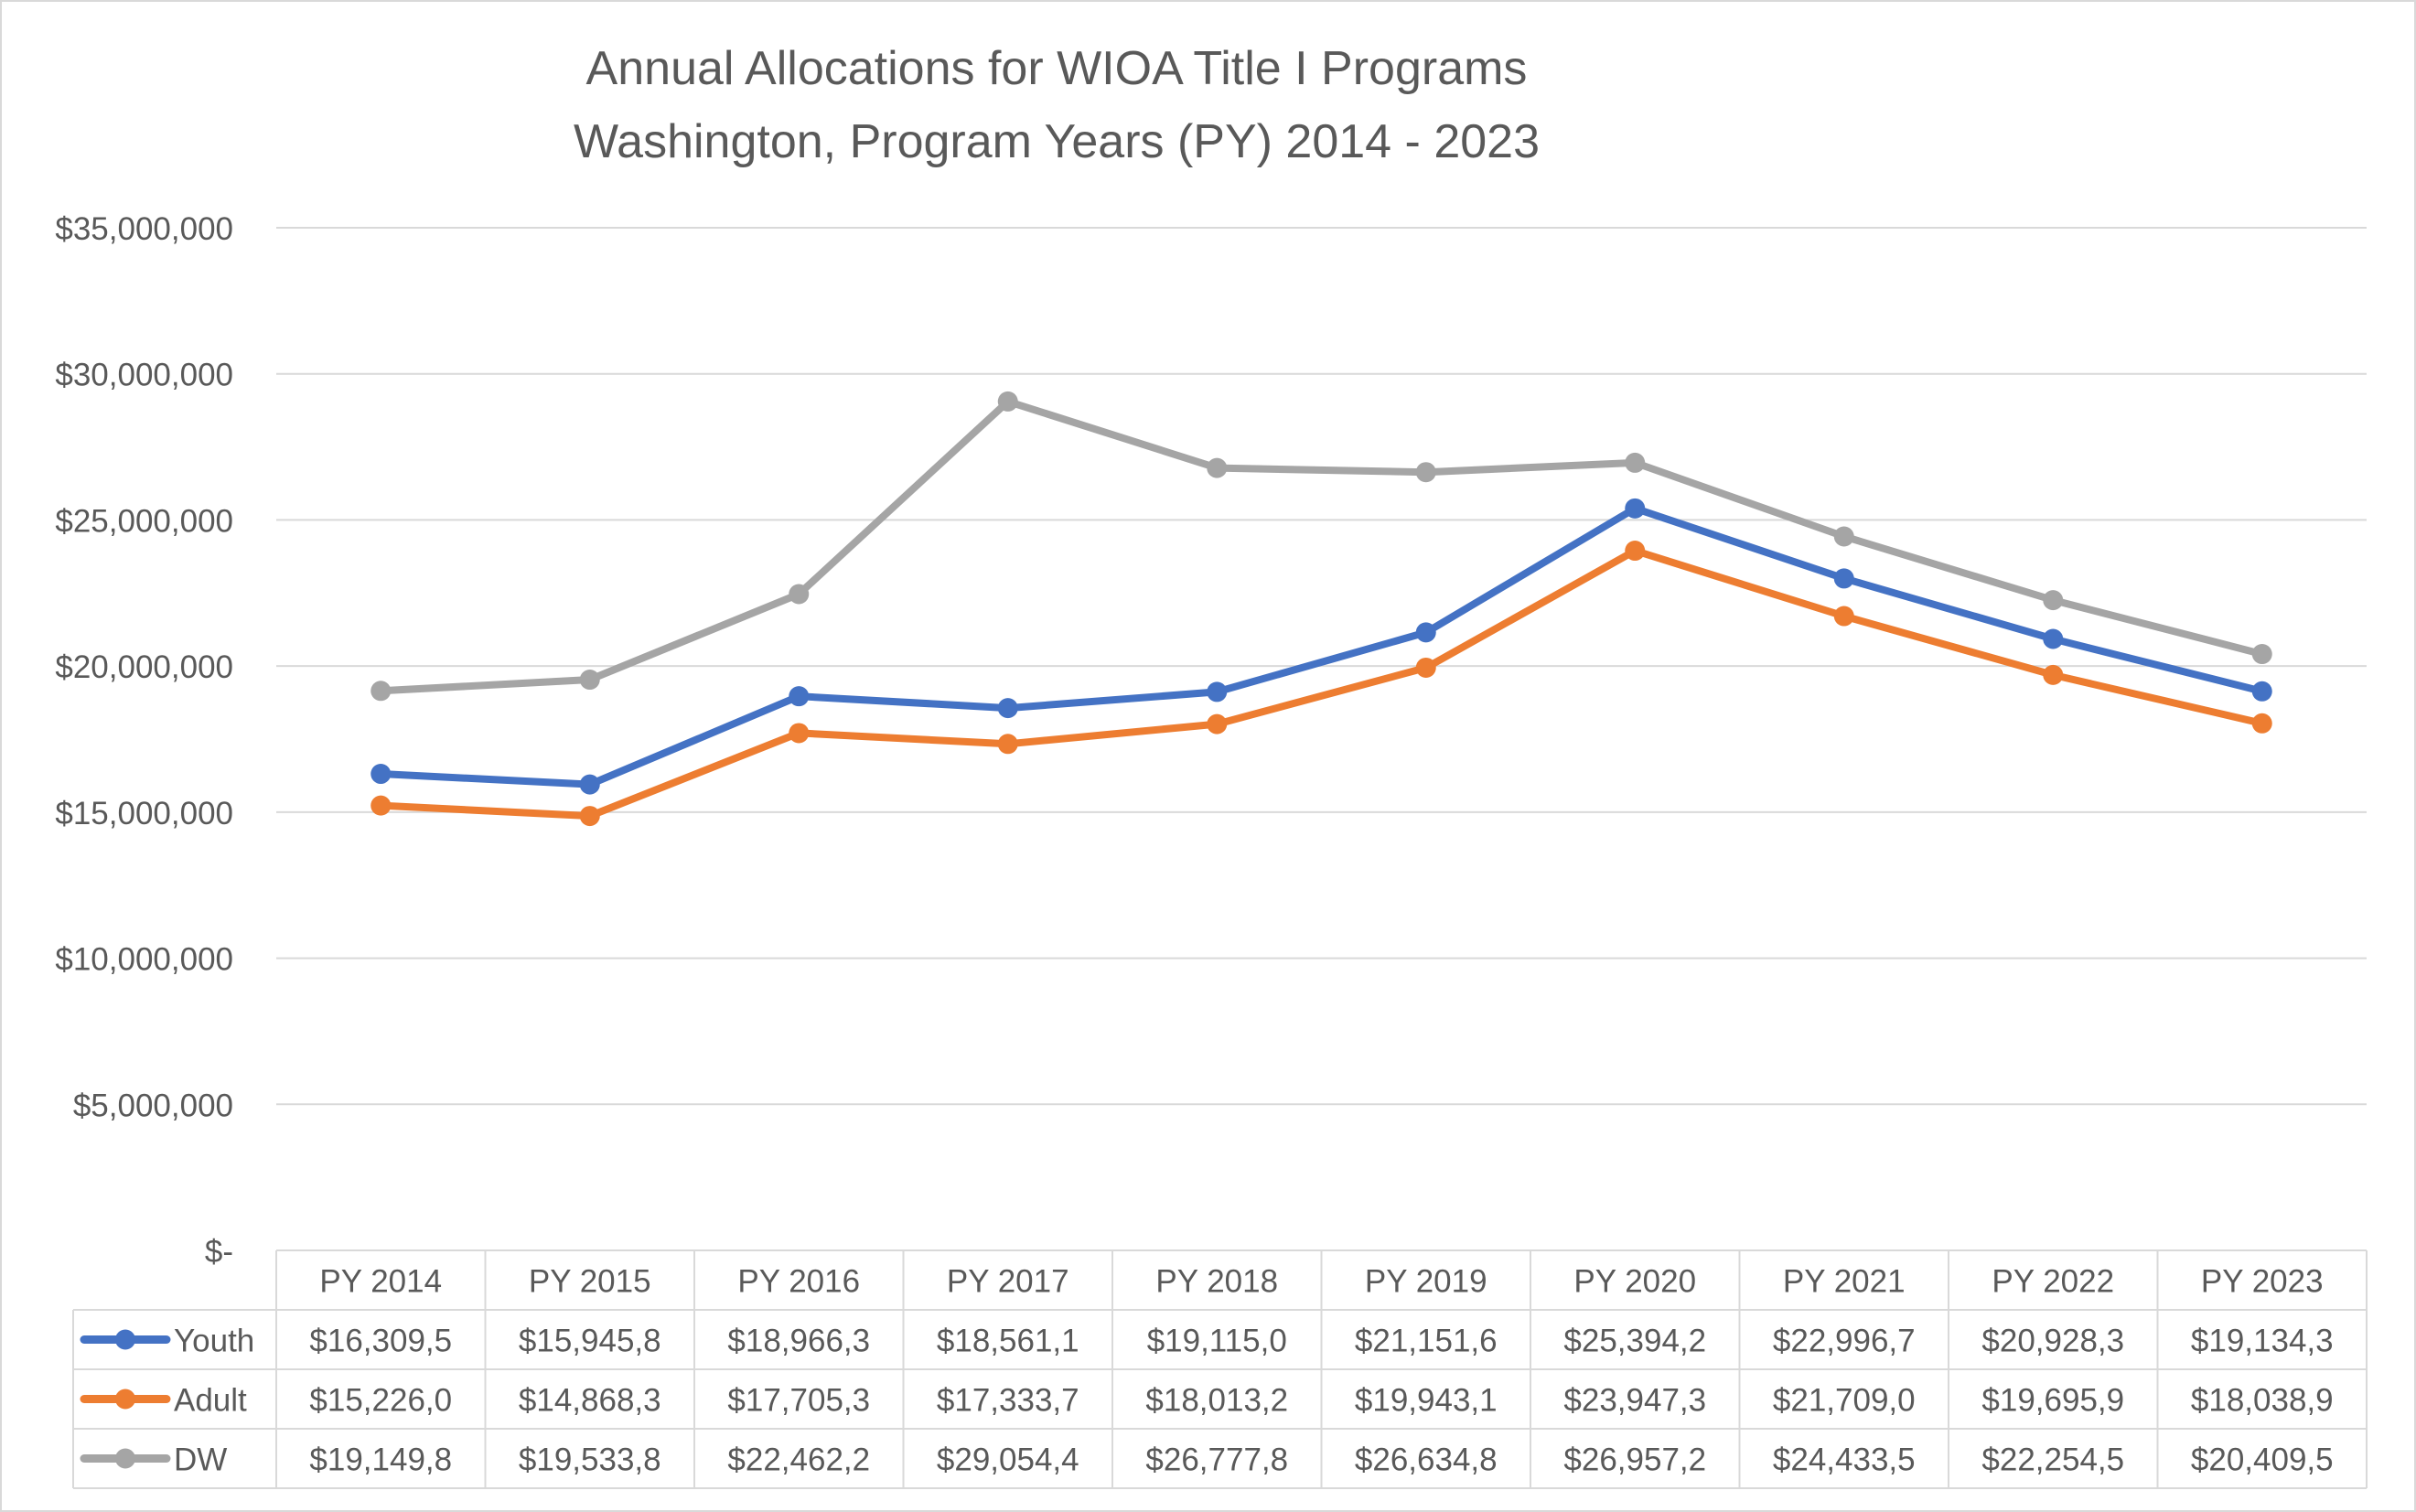 The image size is (2416, 1512). Describe the element at coordinates (1426, 1401) in the screenshot. I see `table-value-cell: $19,943,1` at that location.